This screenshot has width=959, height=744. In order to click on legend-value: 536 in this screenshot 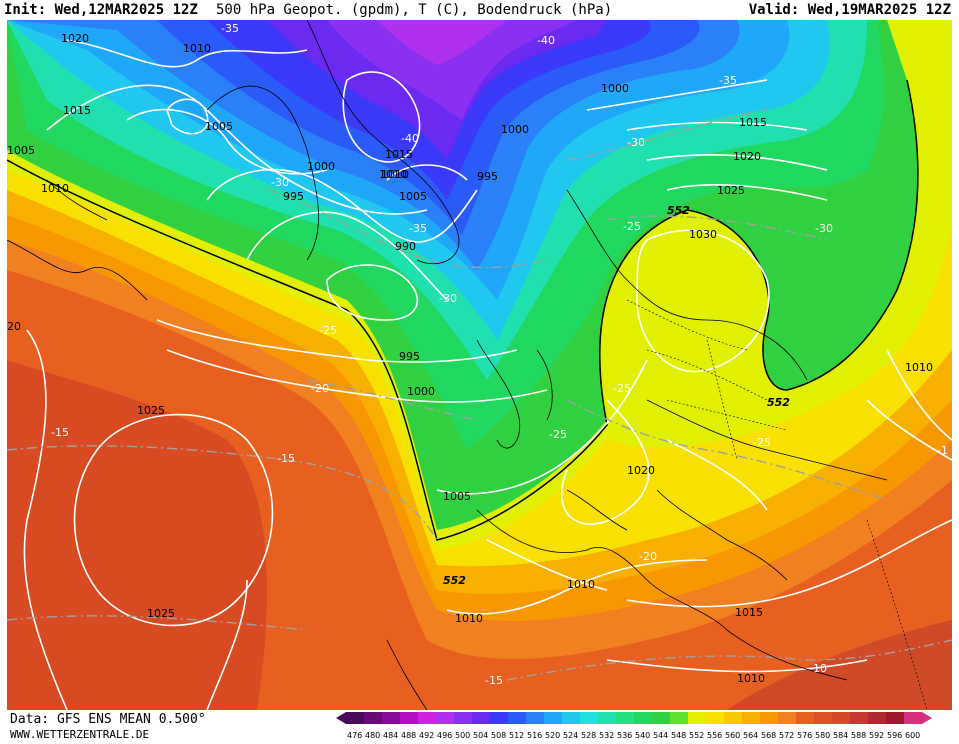, I will do `click(624, 735)`.